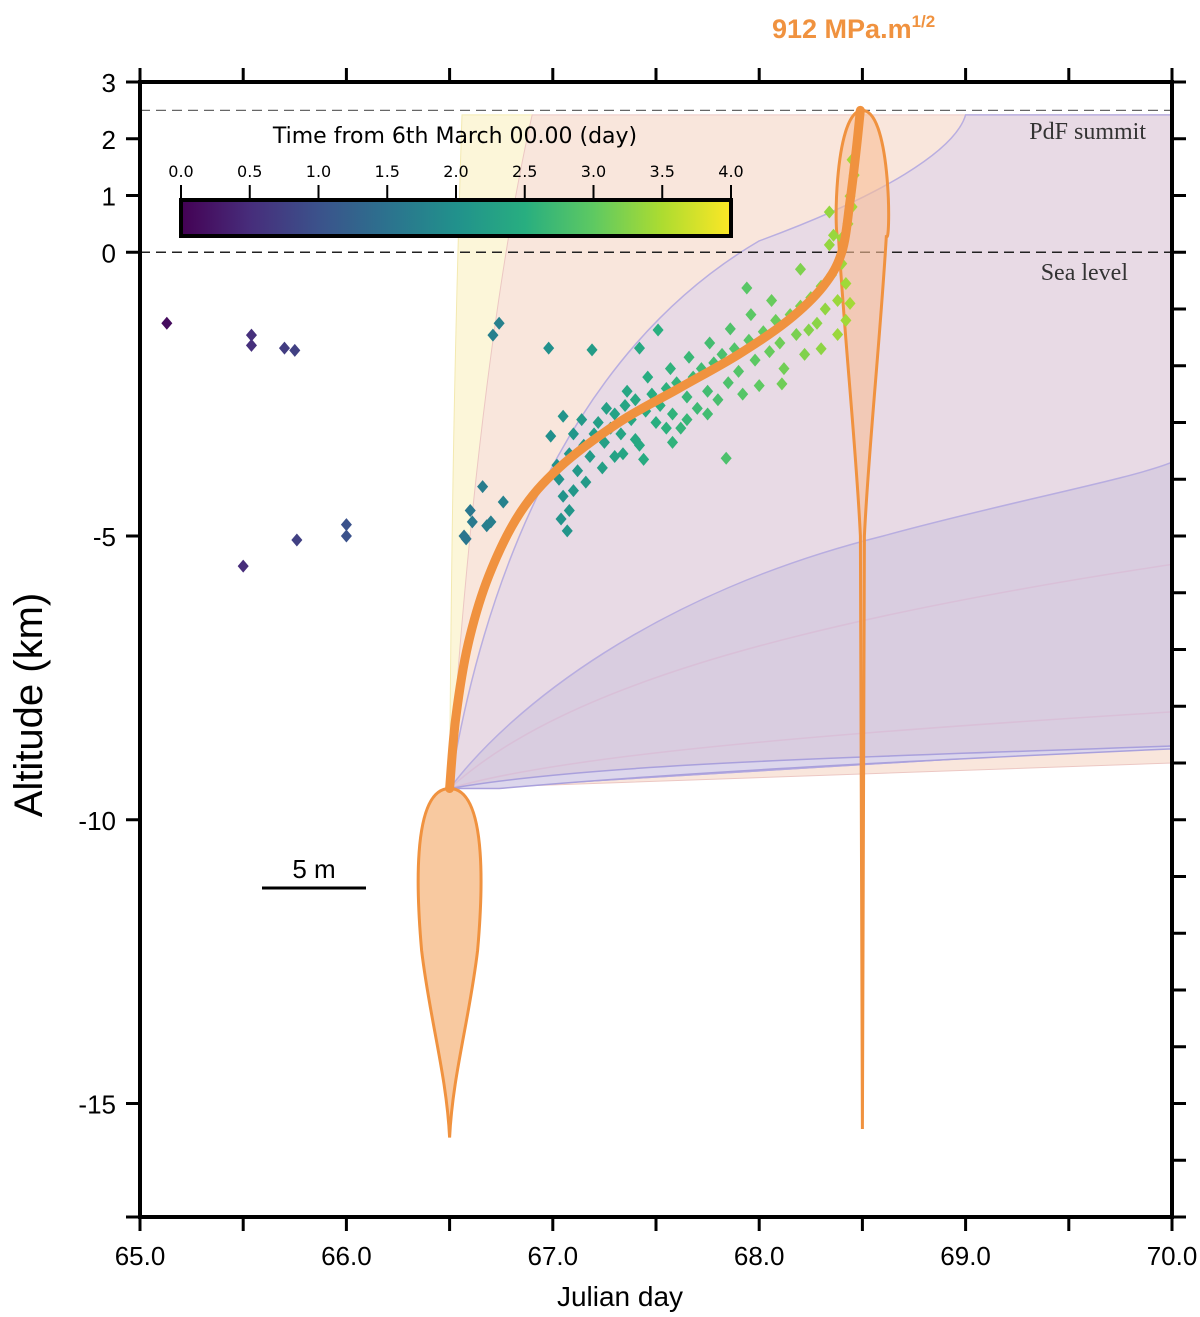 The image size is (1200, 1317). I want to click on y-tick-label: 1, so click(109, 197).